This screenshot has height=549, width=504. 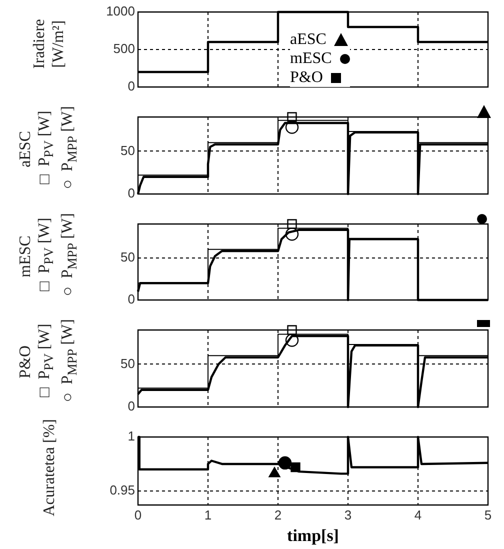 What do you see at coordinates (418, 514) in the screenshot?
I see `x-tick-label: 4` at bounding box center [418, 514].